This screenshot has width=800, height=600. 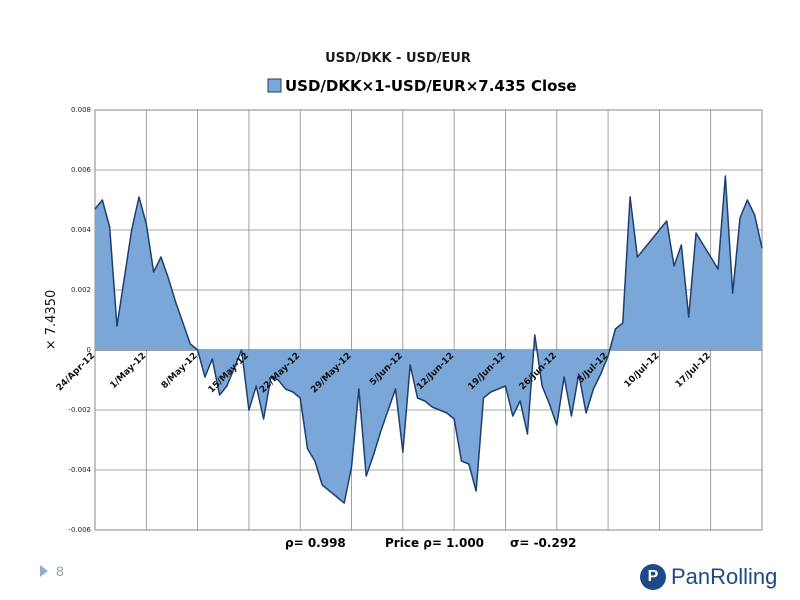 What do you see at coordinates (81, 230) in the screenshot?
I see `y-tick-label: 0.004` at bounding box center [81, 230].